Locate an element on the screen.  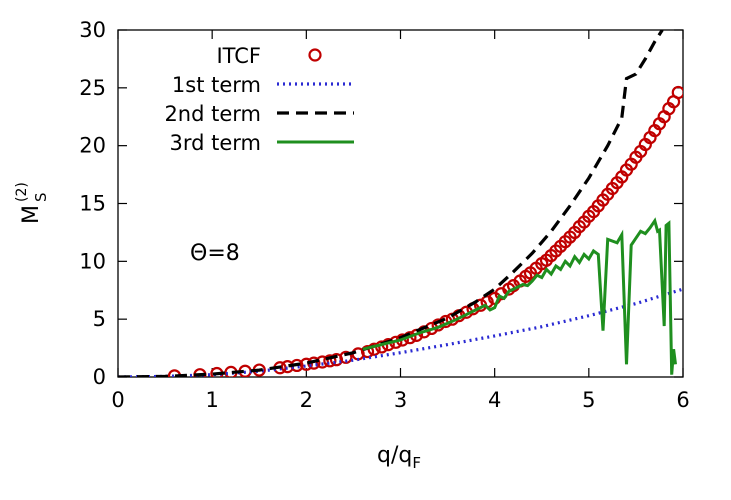
y-tick-label: 5 is located at coordinates (99, 319).